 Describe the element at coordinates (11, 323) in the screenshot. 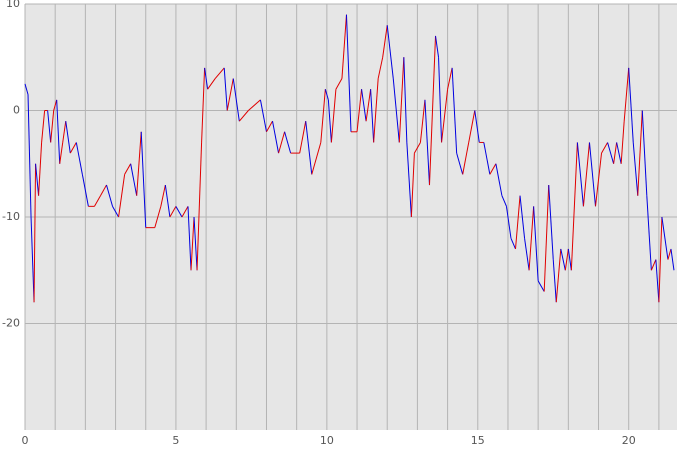

I see `y-tick-label: -20` at that location.